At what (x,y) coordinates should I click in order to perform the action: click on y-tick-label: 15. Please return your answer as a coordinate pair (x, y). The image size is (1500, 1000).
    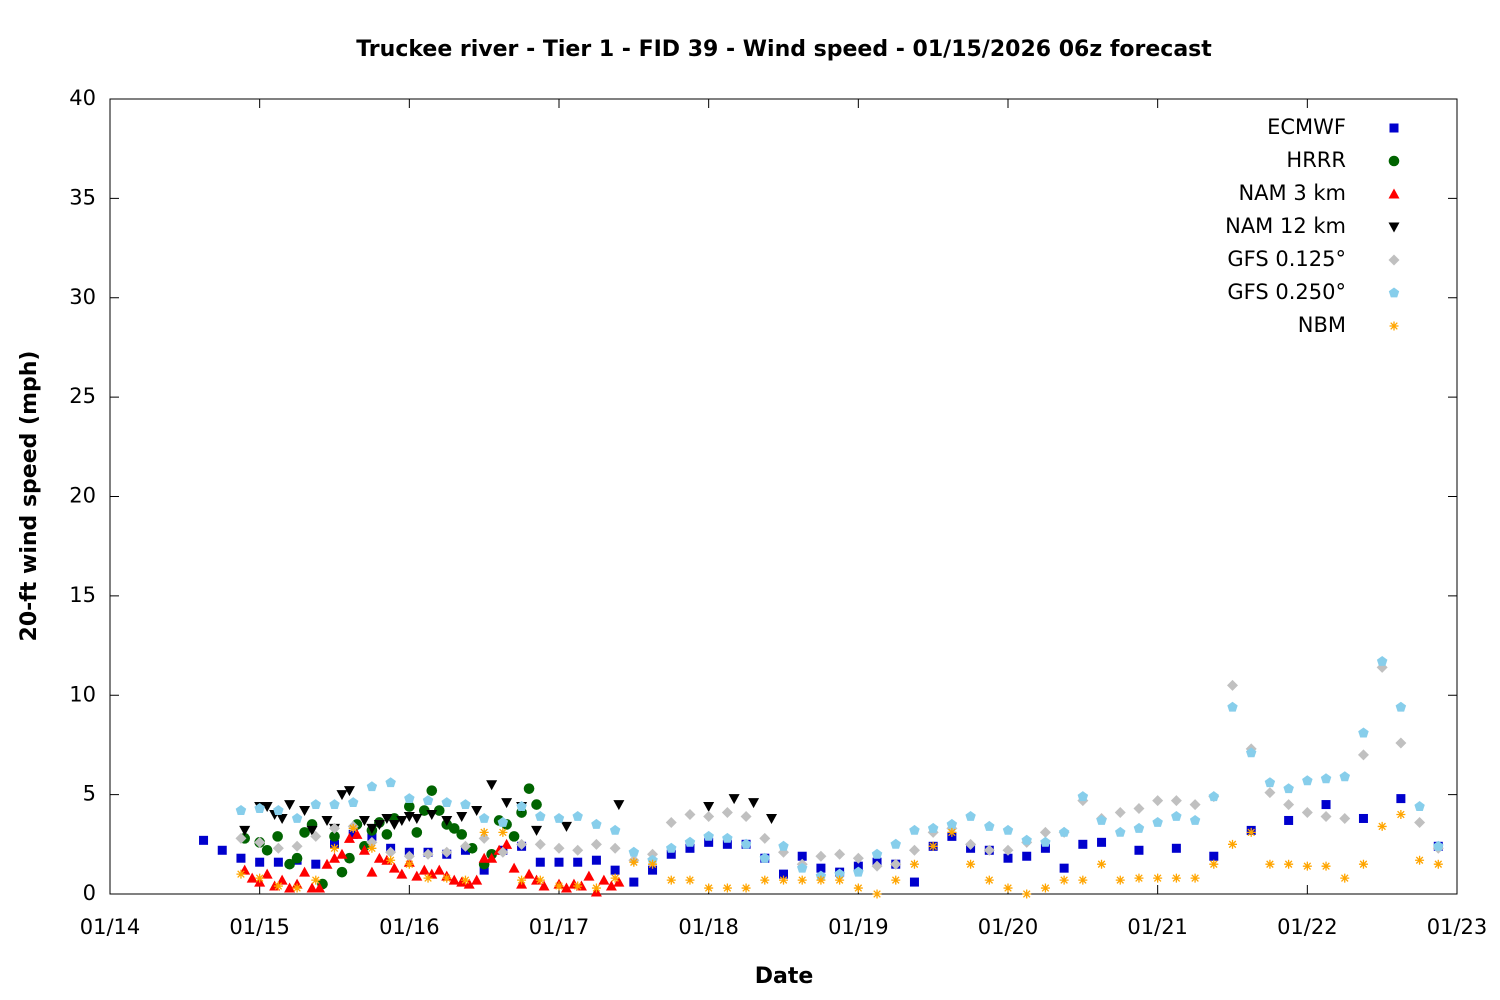
    Looking at the image, I should click on (82, 595).